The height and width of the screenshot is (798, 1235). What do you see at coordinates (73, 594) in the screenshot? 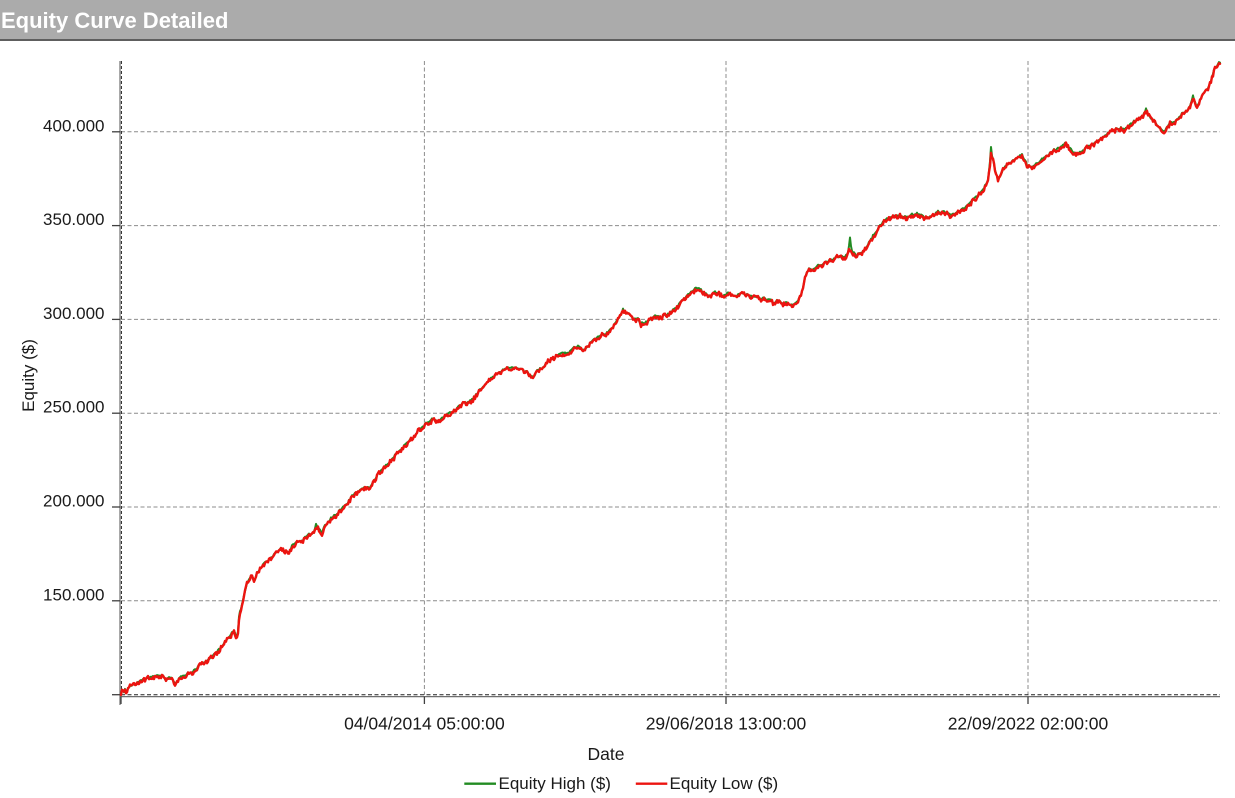
I see `svg-text: 150.000` at bounding box center [73, 594].